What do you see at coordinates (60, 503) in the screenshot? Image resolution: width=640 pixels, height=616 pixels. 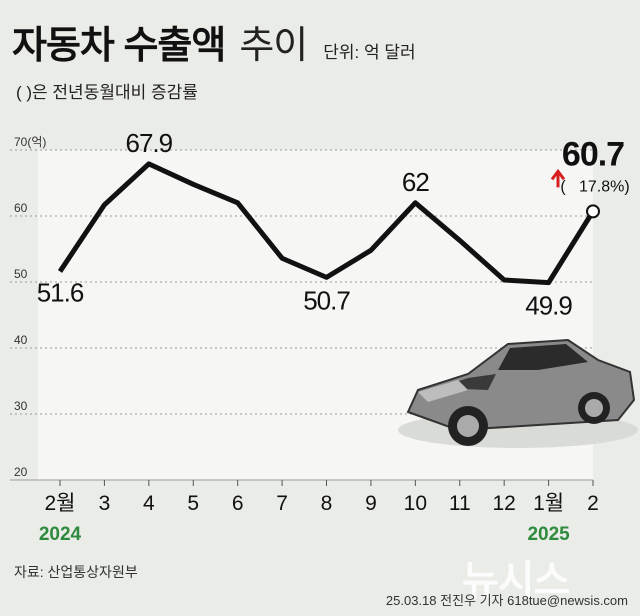 I see `x-tick-label: 2월` at bounding box center [60, 503].